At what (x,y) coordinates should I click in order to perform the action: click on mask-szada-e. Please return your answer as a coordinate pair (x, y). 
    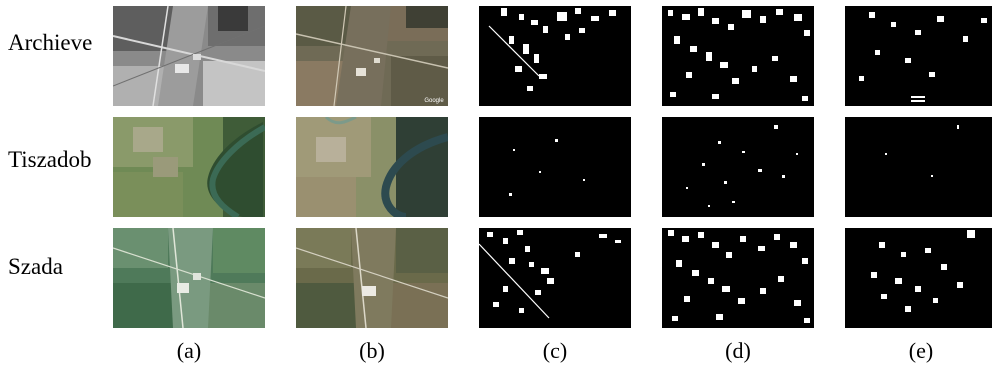
    Looking at the image, I should click on (918, 278).